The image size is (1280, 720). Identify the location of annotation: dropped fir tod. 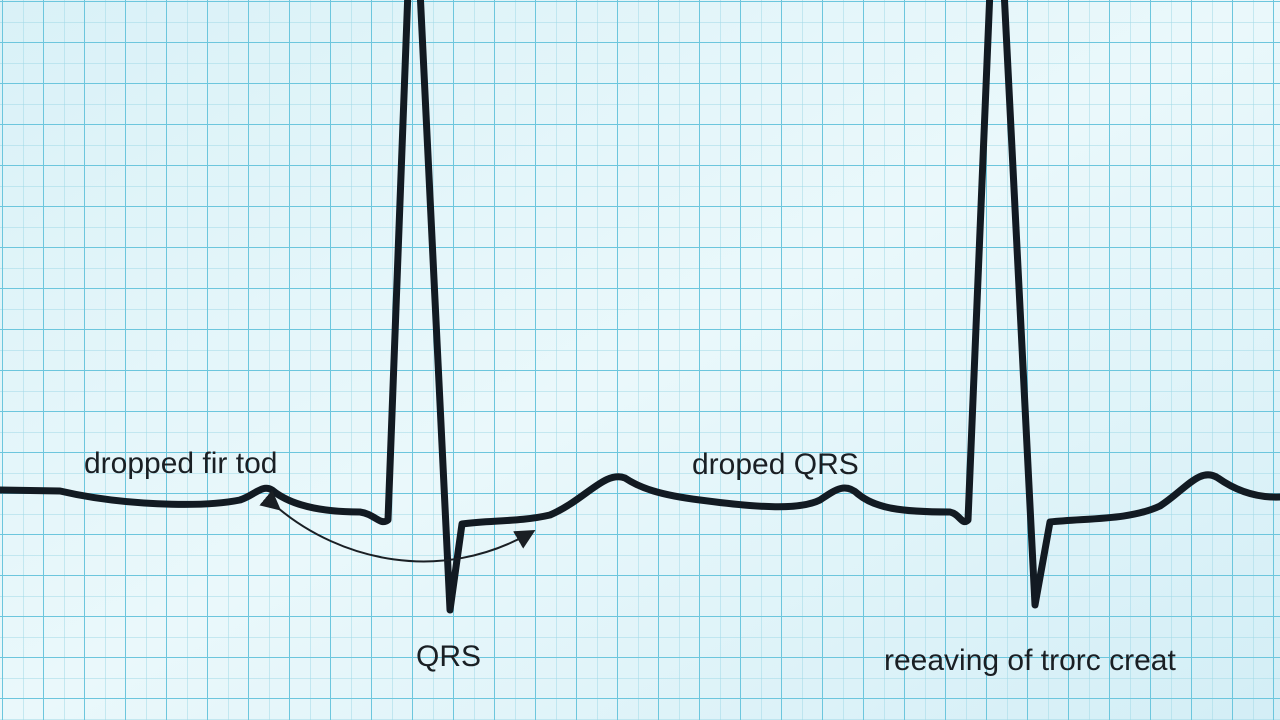
(180, 463).